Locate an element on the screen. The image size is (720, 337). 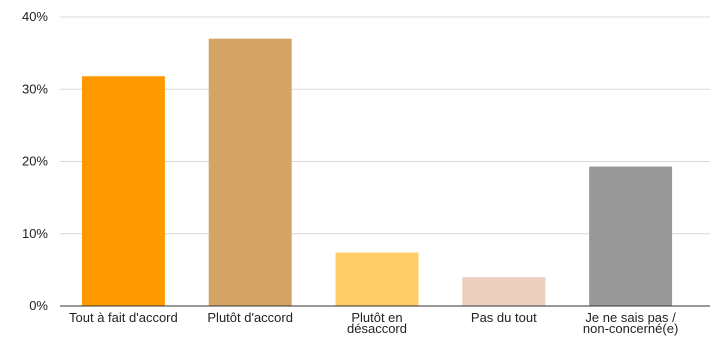
x-category-label: Pas du tout is located at coordinates (504, 317).